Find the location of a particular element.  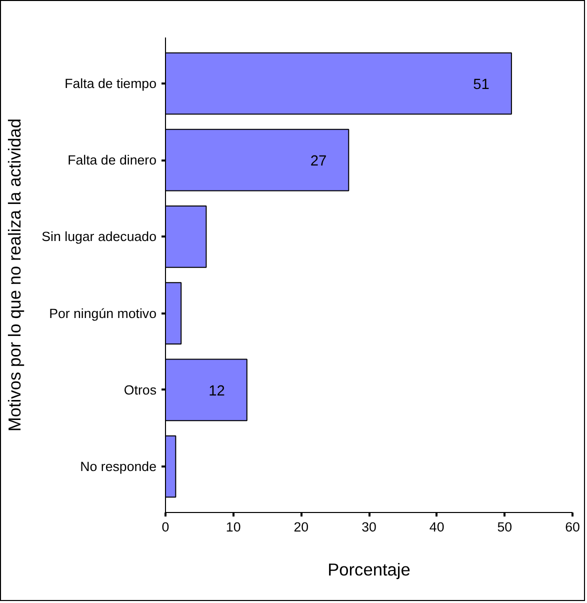

data-label: 12 is located at coordinates (216, 391).